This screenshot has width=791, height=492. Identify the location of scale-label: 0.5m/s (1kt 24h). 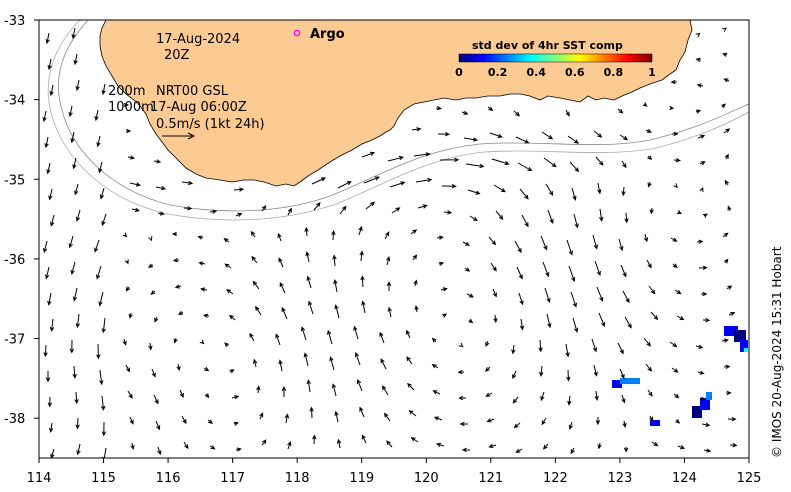
(210, 124).